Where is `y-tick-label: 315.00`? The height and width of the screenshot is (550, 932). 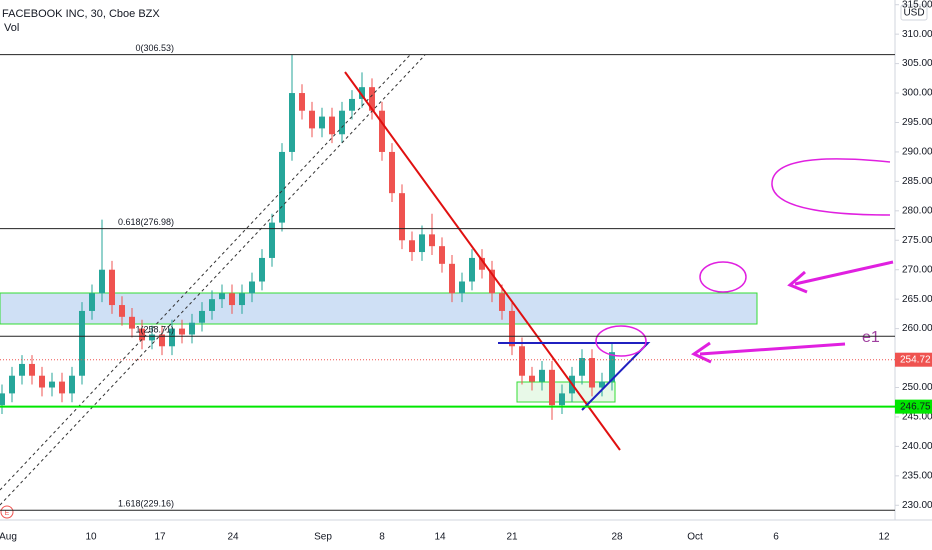
y-tick-label: 315.00 is located at coordinates (917, 5).